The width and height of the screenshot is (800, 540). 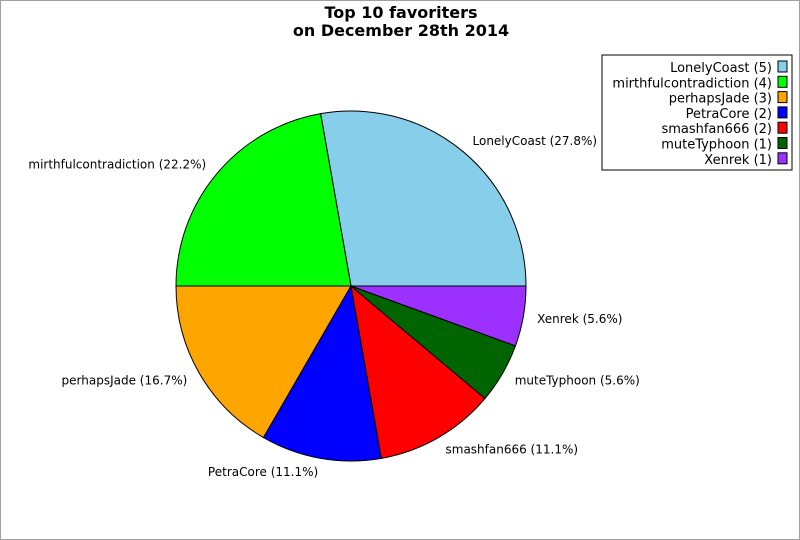 I want to click on slice-label-LonelyCoast: LonelyCoast (27.8%), so click(x=535, y=141).